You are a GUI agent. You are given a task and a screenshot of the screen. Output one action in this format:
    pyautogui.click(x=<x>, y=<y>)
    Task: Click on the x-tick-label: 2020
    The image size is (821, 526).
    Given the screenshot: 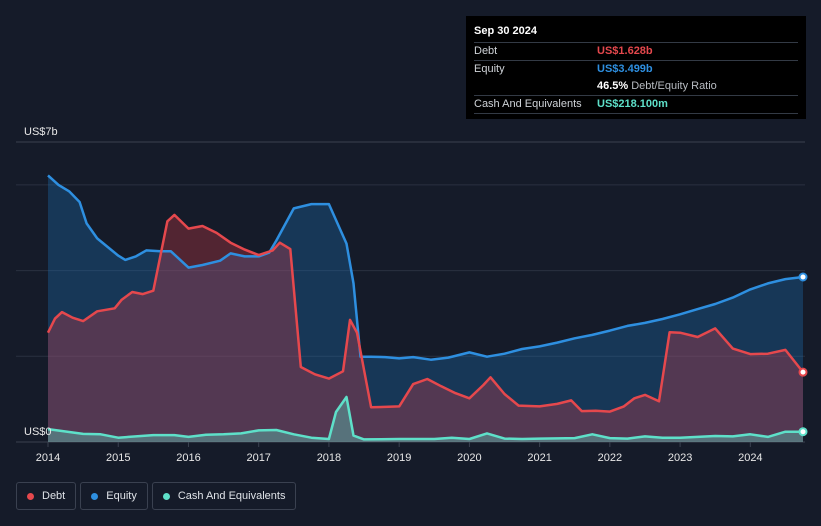 What is the action you would take?
    pyautogui.click(x=469, y=458)
    